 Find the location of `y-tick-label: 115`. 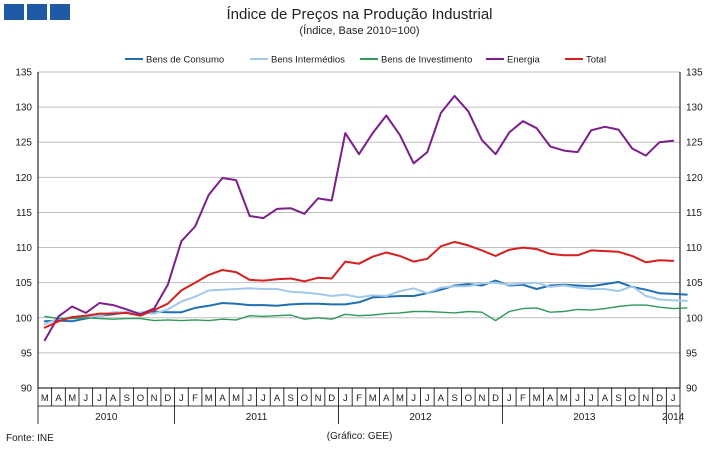

y-tick-label: 115 is located at coordinates (24, 213).